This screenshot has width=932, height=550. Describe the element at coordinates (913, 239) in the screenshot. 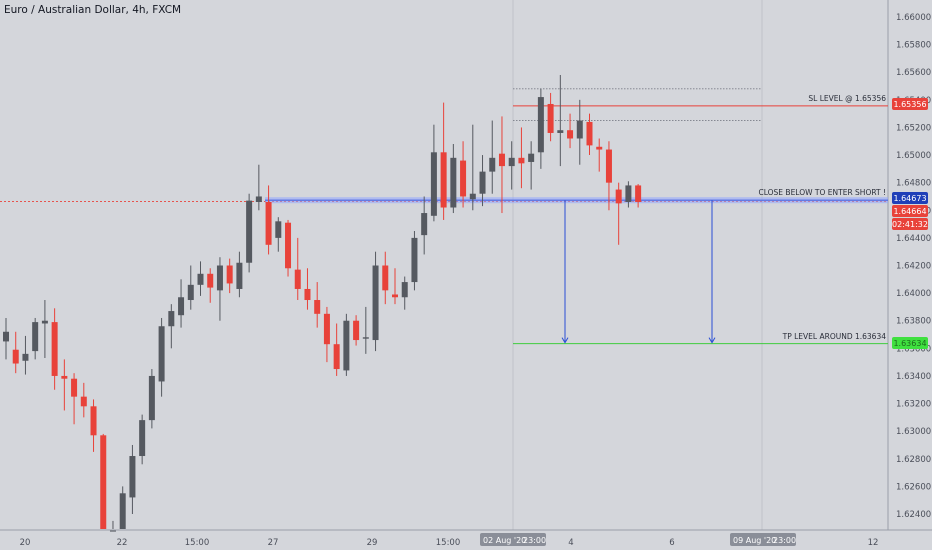

I see `price-tick-label: 1.64400` at that location.